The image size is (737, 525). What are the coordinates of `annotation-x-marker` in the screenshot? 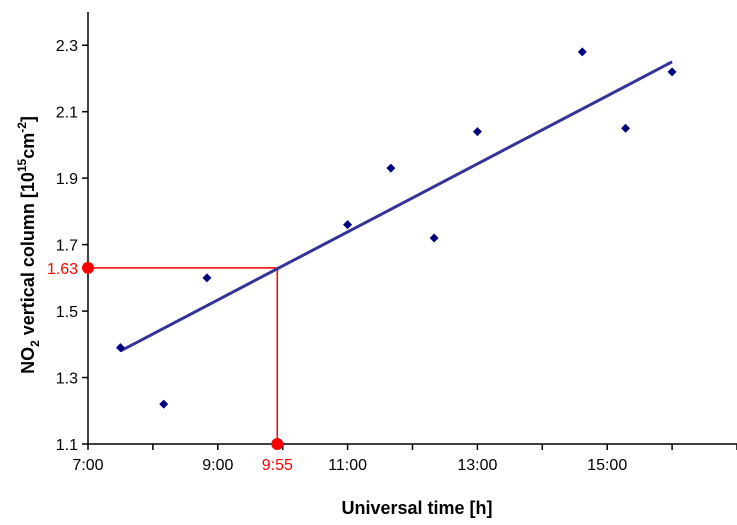 It's located at (277, 444).